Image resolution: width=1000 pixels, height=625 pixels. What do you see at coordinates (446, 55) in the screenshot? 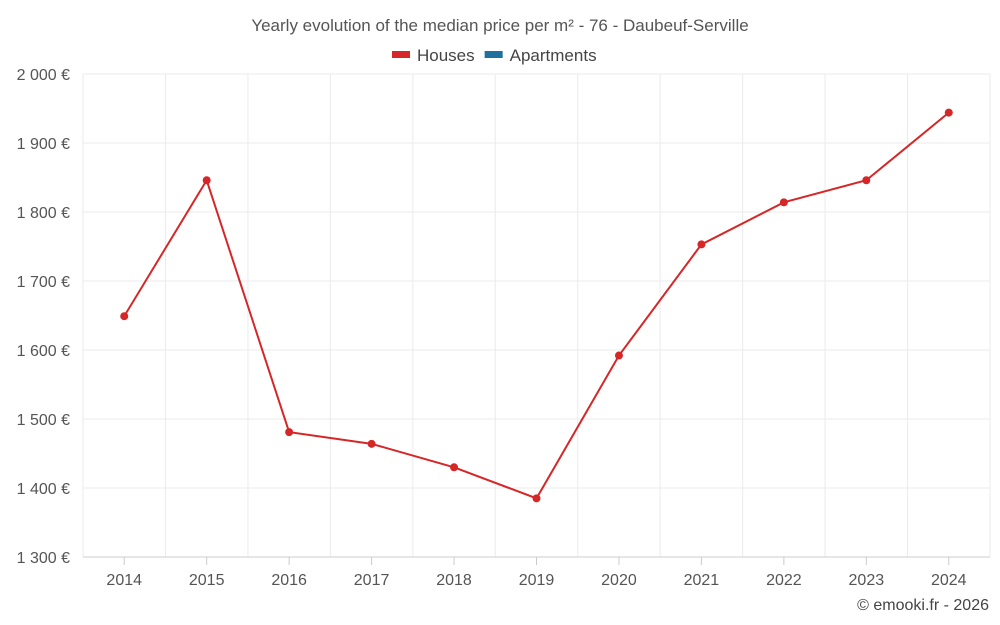
I see `legend-label: Houses` at bounding box center [446, 55].